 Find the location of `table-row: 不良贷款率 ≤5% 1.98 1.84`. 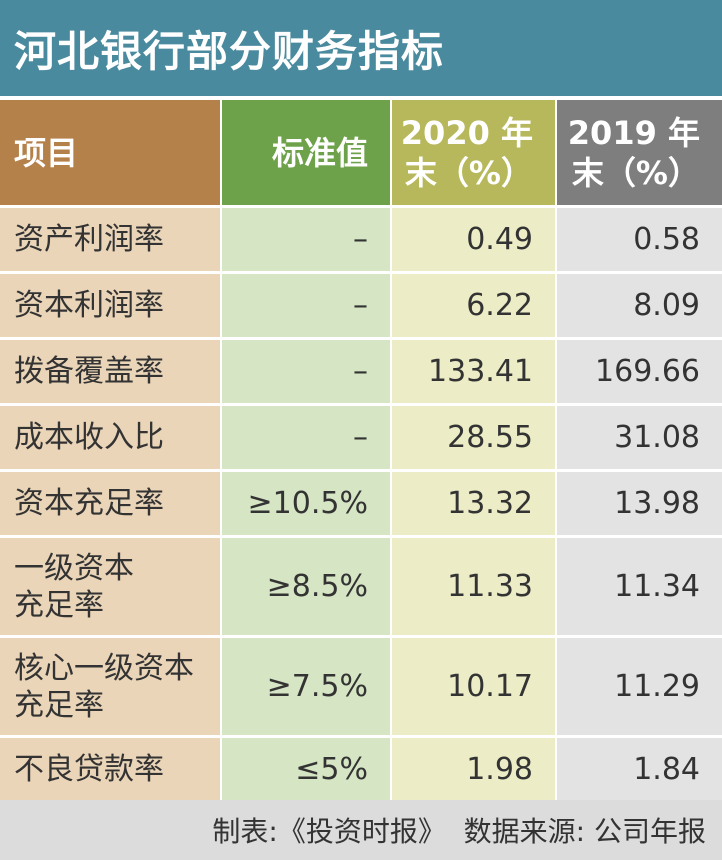

table-row: 不良贷款率 ≤5% 1.98 1.84 is located at coordinates (361, 771).